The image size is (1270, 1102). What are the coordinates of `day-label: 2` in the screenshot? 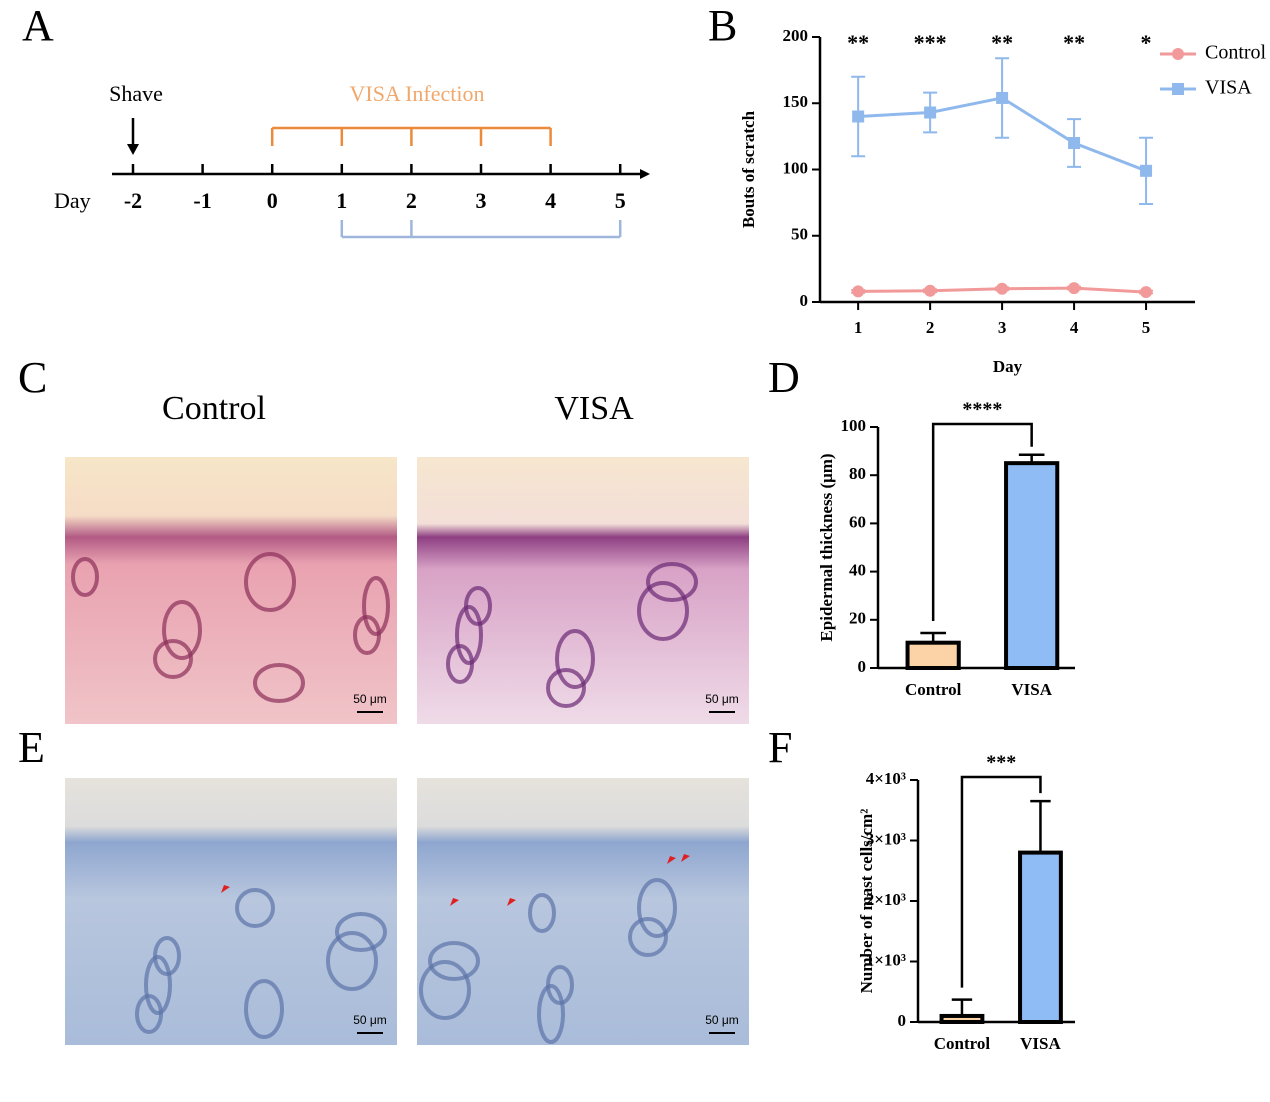 It's located at (411, 200).